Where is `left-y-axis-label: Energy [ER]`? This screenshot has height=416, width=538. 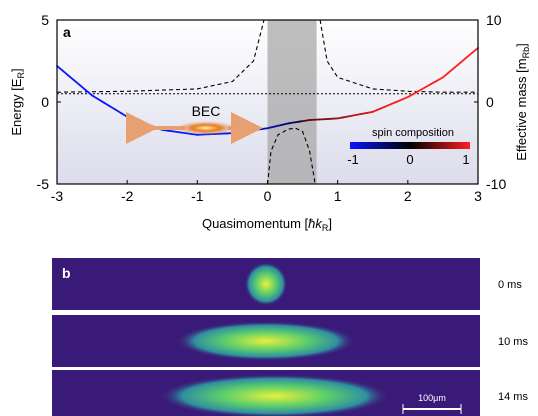
left-y-axis-label: Energy [ER] is located at coordinates (17, 101).